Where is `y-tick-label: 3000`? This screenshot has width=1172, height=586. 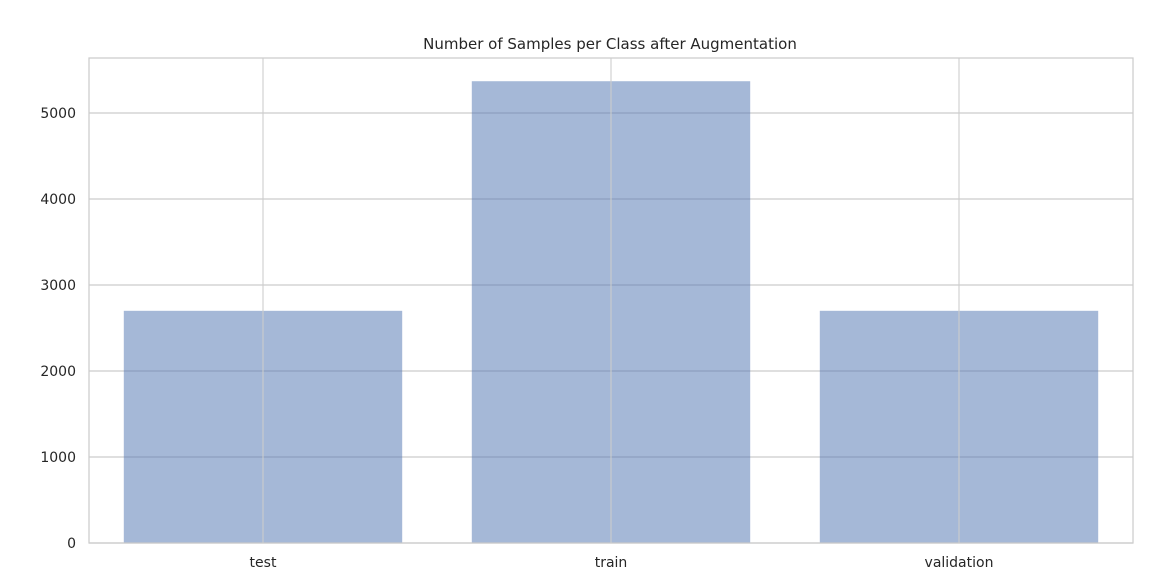
y-tick-label: 3000 is located at coordinates (58, 286).